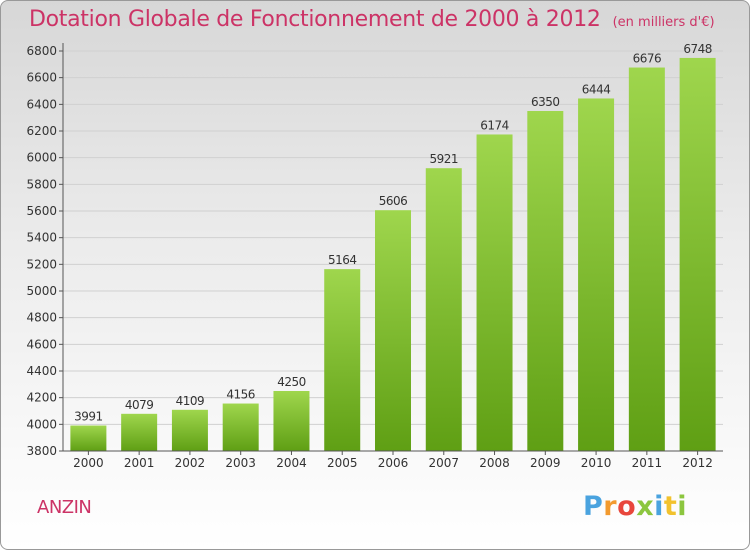  Describe the element at coordinates (41, 78) in the screenshot. I see `y-tick-label: 6600` at that location.